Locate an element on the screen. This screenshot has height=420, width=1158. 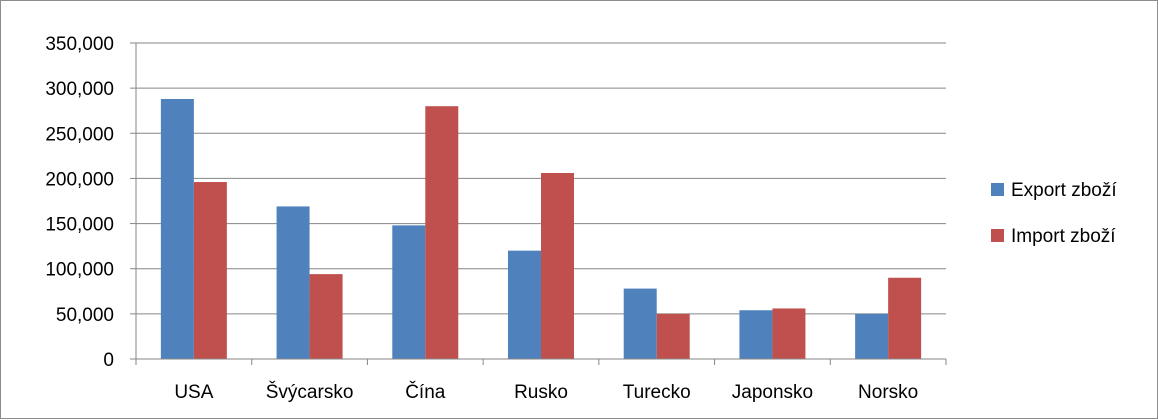
y-tick-label: 50,000 is located at coordinates (85, 315).